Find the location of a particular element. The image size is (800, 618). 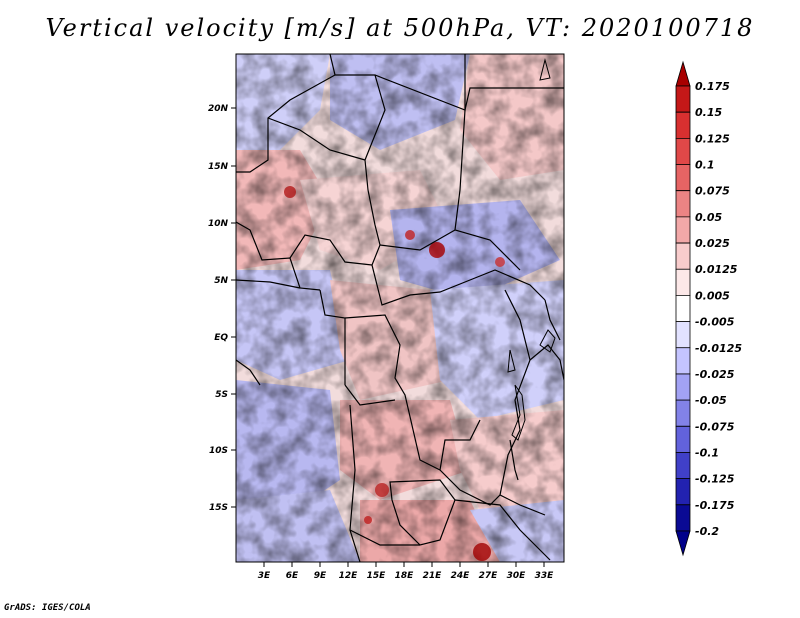

lon-tick-label: 24E is located at coordinates (461, 576).